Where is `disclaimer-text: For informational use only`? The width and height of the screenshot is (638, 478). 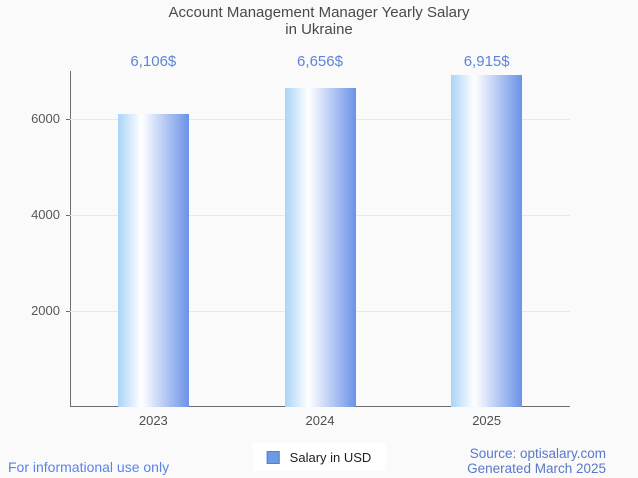 disclaimer-text: For informational use only is located at coordinates (89, 467).